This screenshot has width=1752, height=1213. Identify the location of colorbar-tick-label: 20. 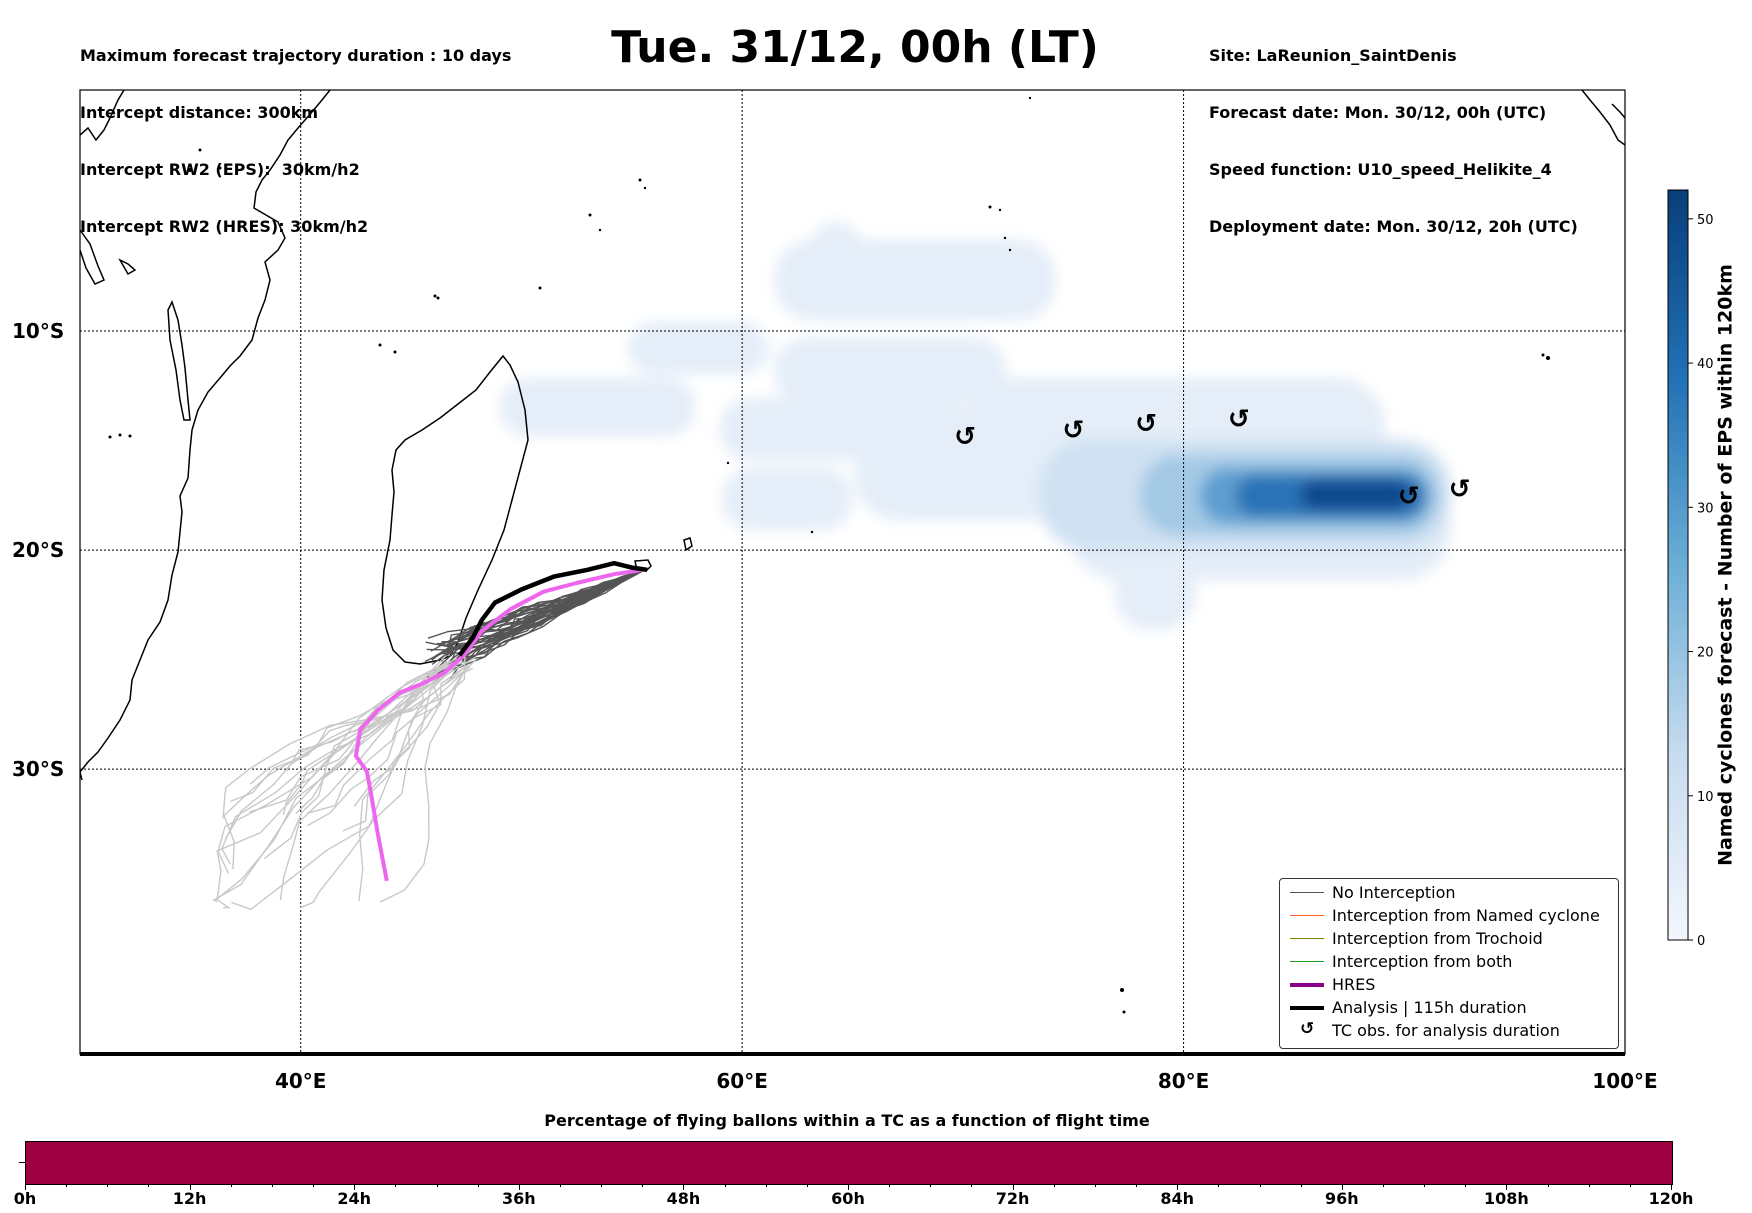
(1705, 653).